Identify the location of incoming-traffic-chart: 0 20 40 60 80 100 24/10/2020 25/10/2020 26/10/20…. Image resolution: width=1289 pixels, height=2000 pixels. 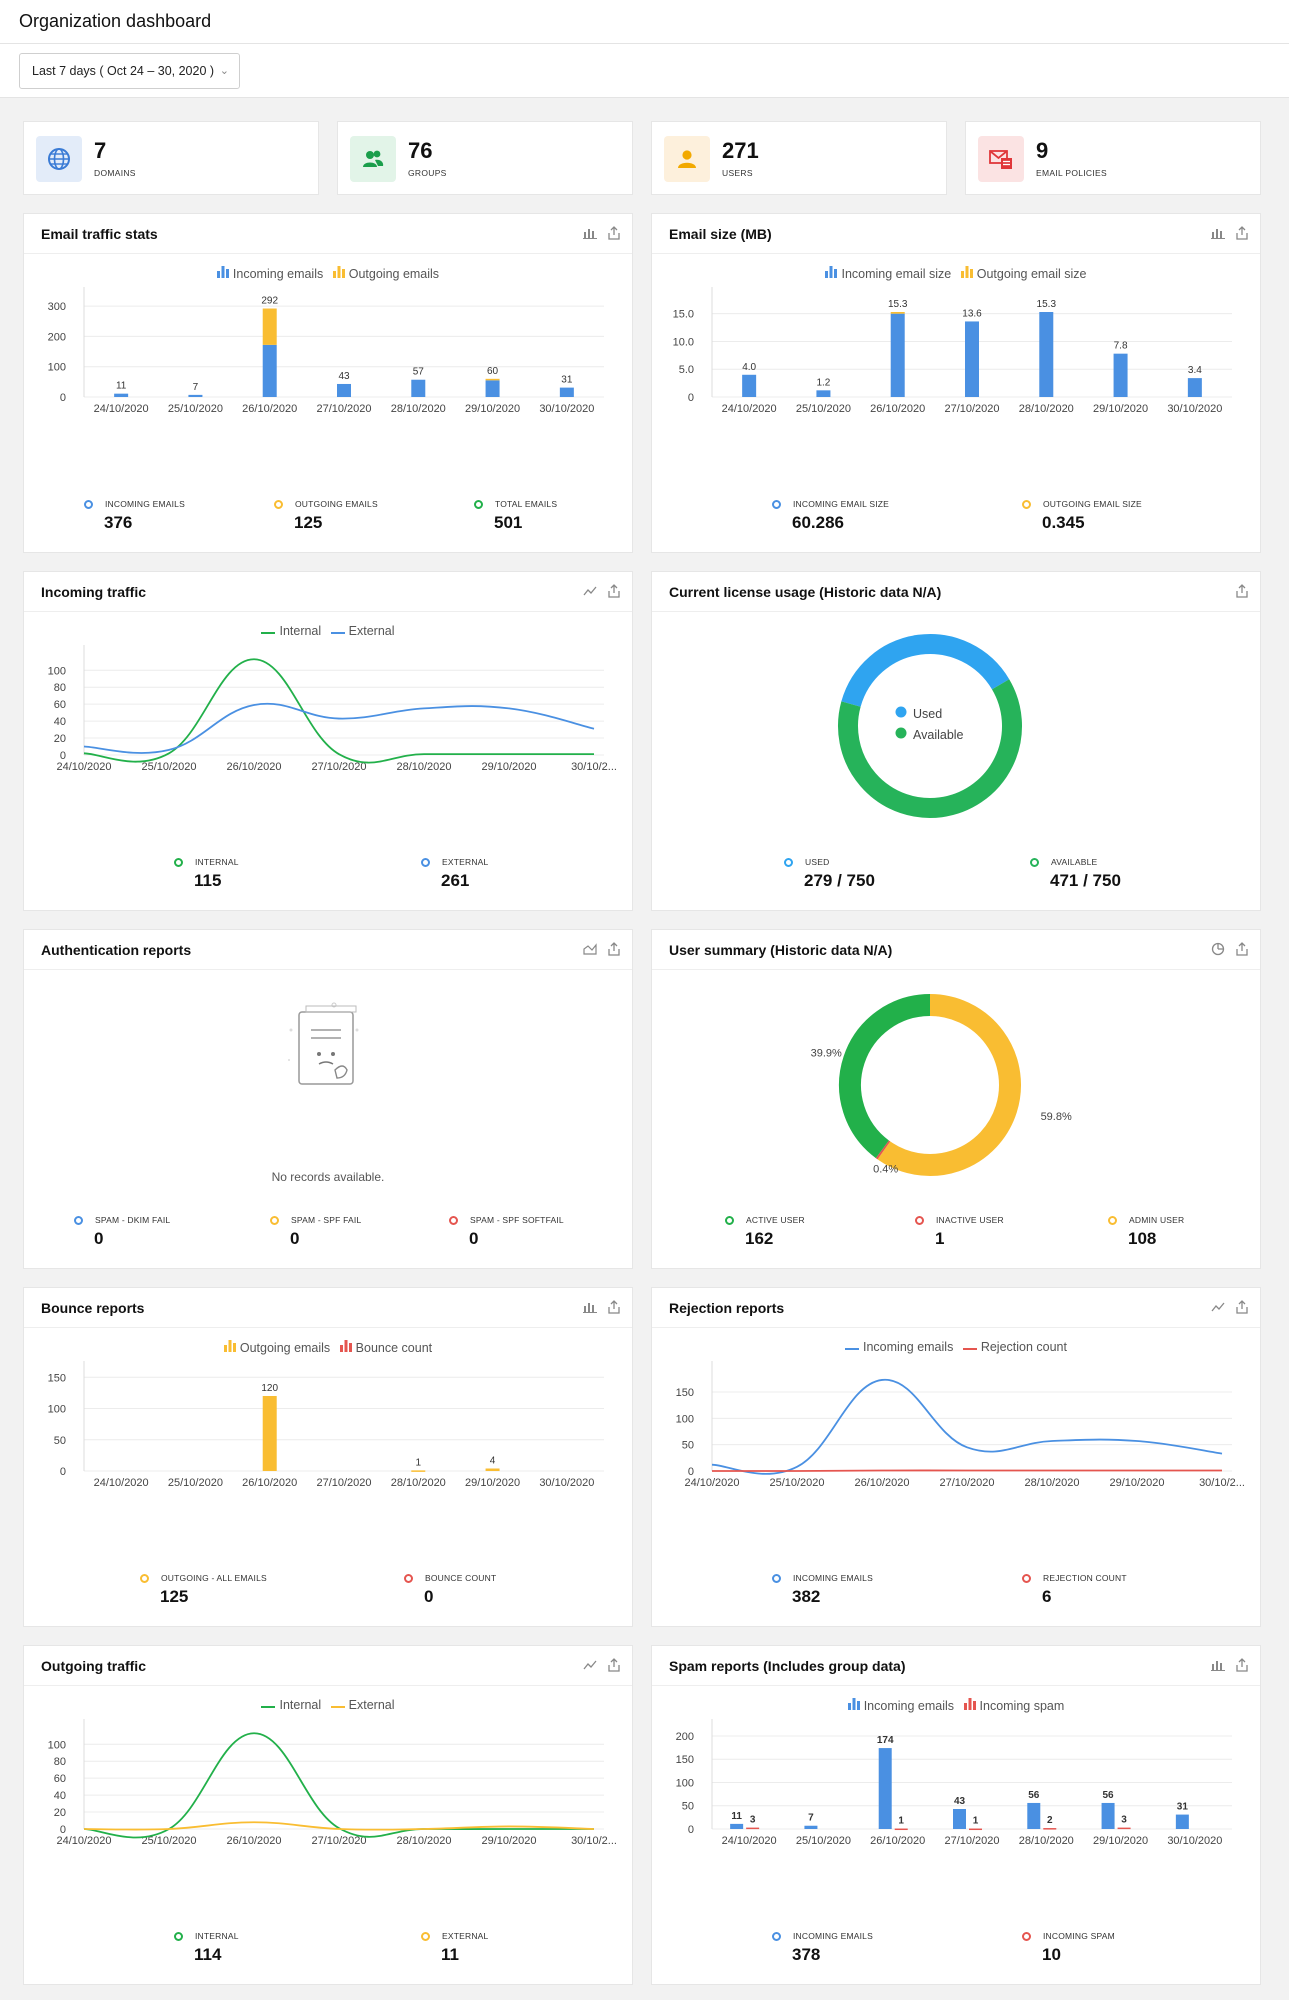
(332, 709).